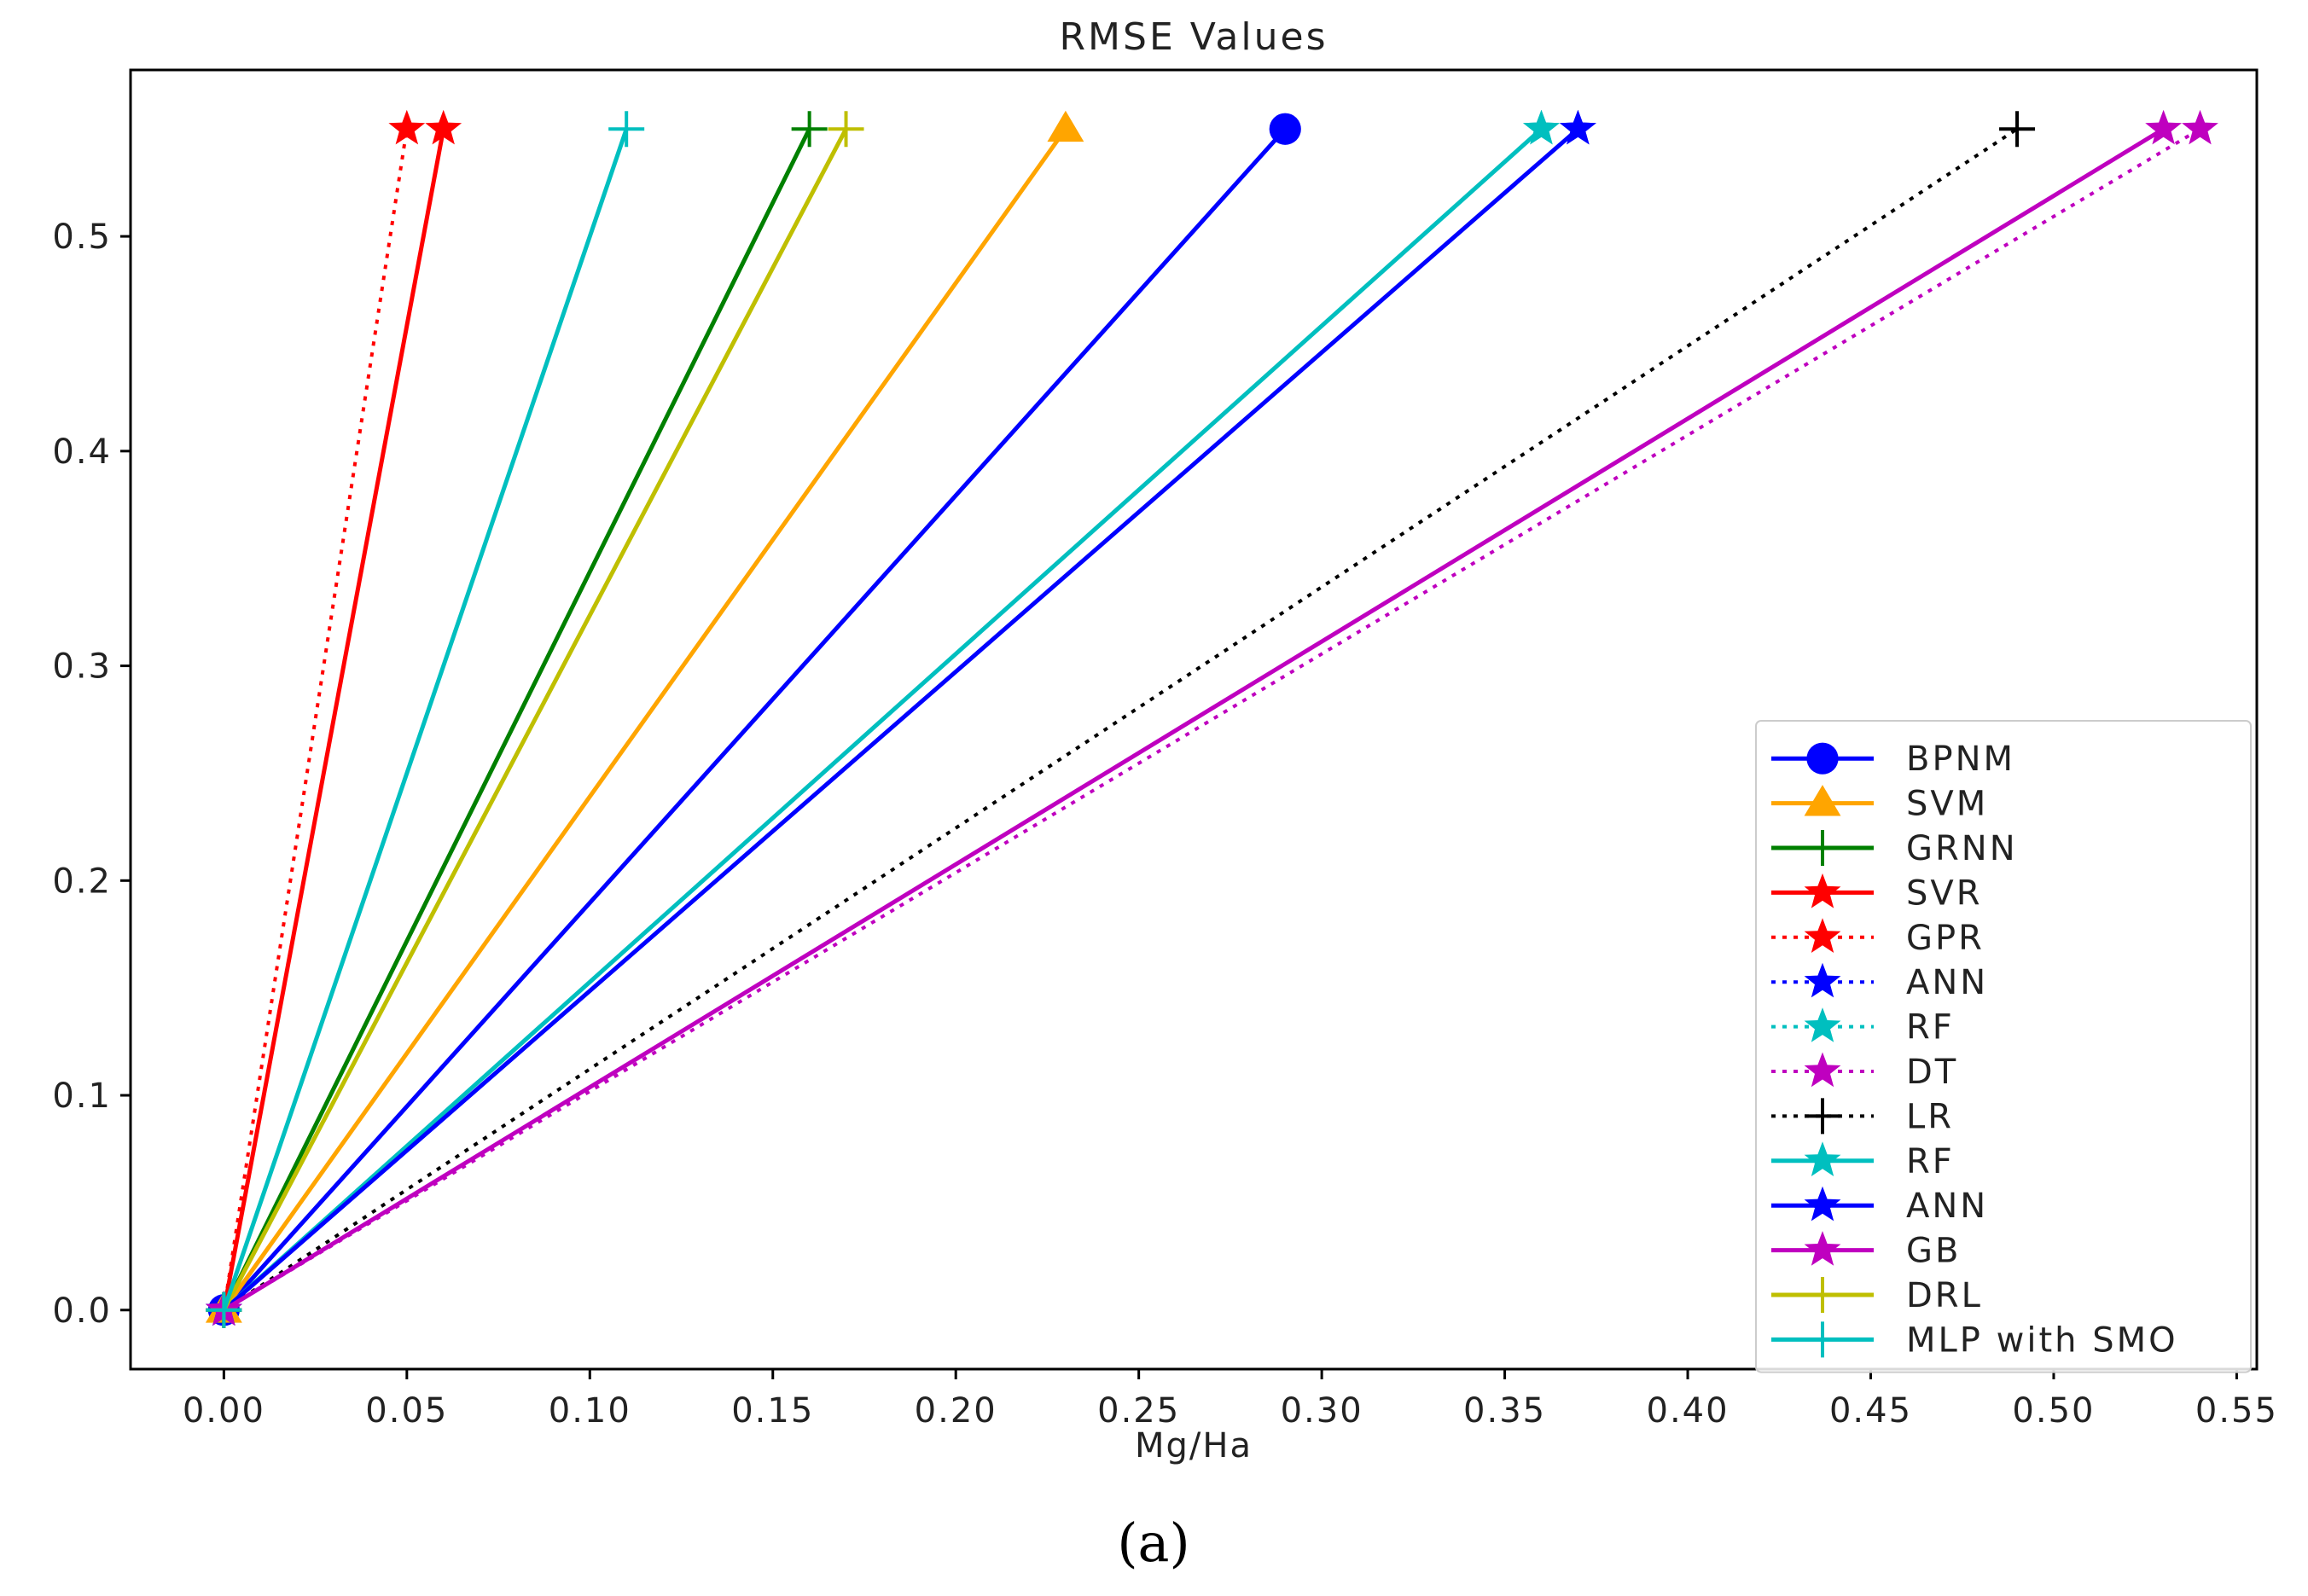 The image size is (2308, 1596). I want to click on x-tick-label: 0.30, so click(1322, 1411).